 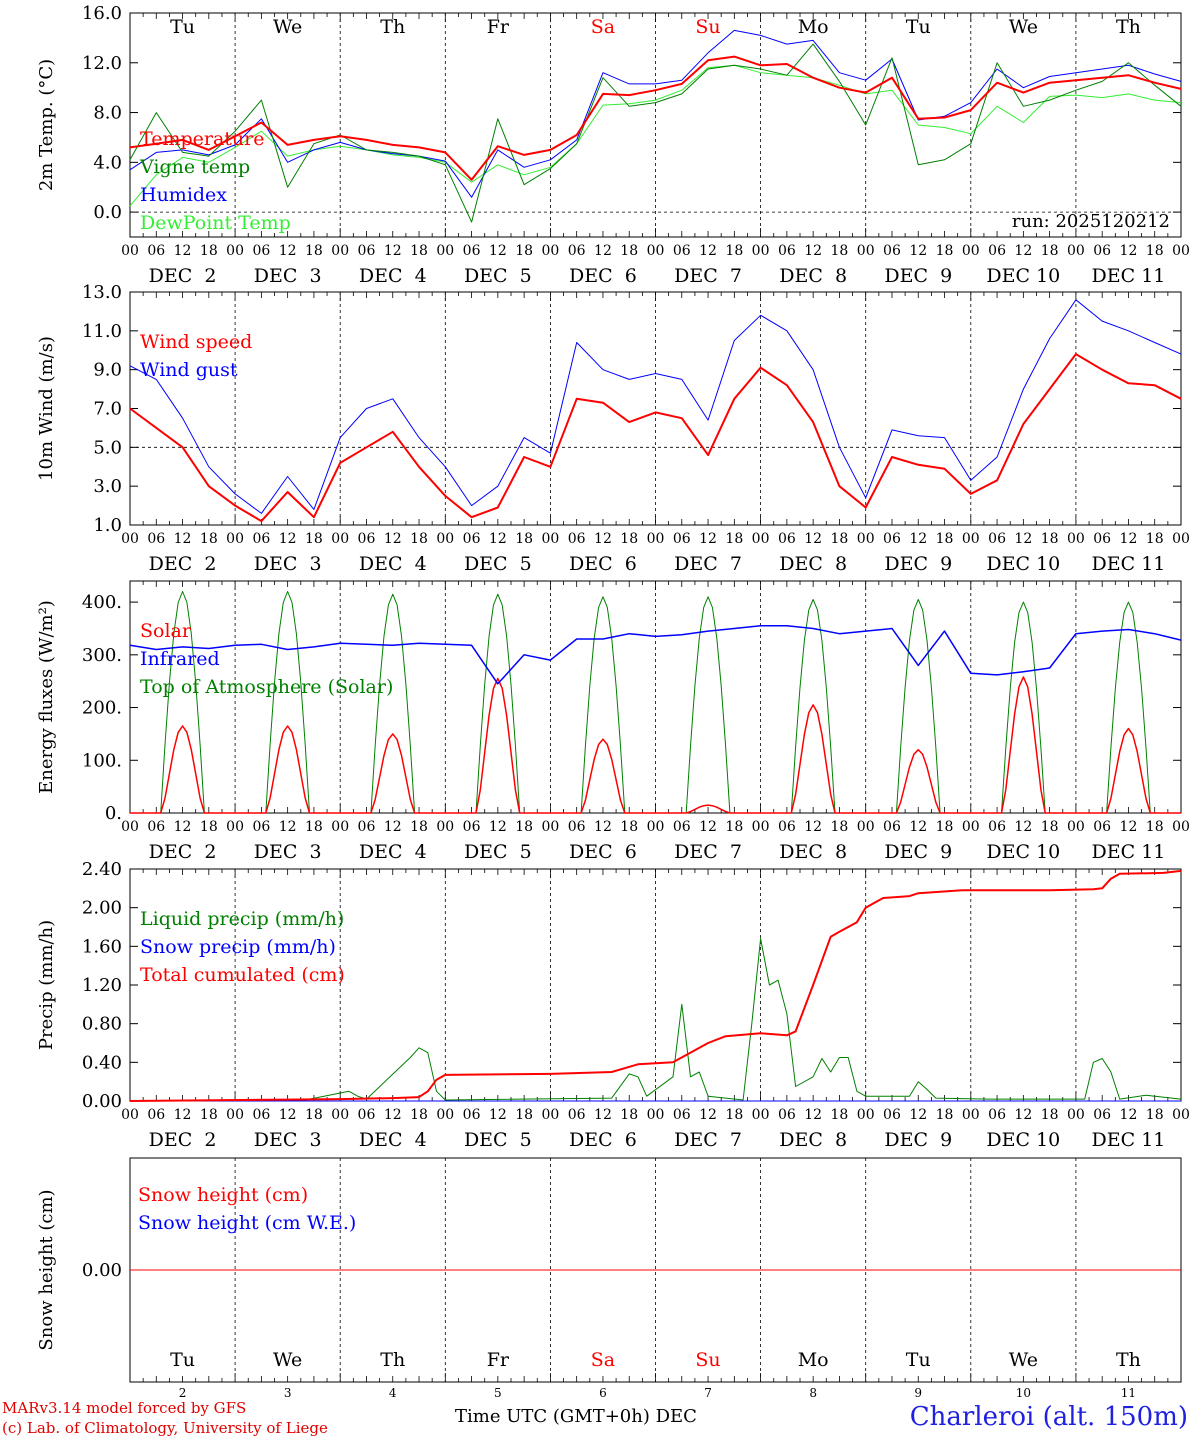 What do you see at coordinates (1128, 1360) in the screenshot?
I see `weekday-label: Th` at bounding box center [1128, 1360].